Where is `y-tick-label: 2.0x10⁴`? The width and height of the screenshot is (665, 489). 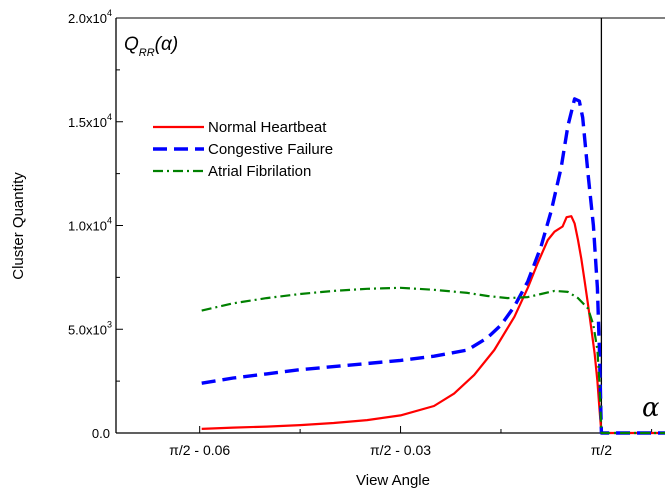 y-tick-label: 2.0x10⁴ is located at coordinates (90, 17).